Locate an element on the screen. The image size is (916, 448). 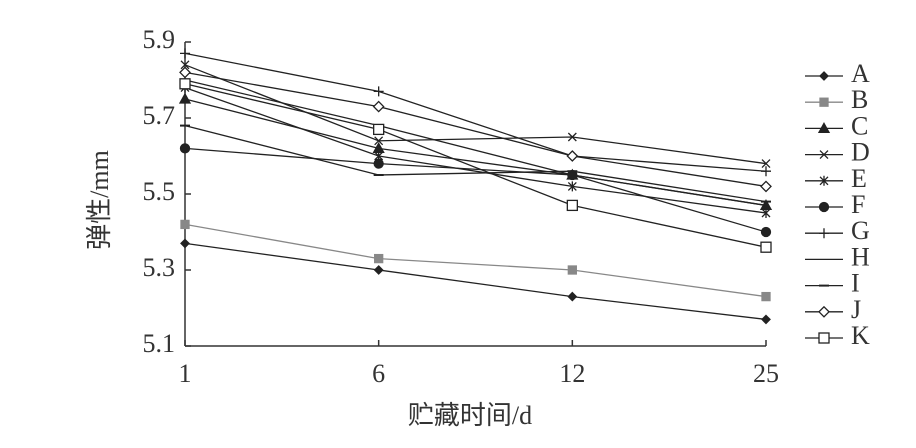
legend-label: G is located at coordinates (860, 230).